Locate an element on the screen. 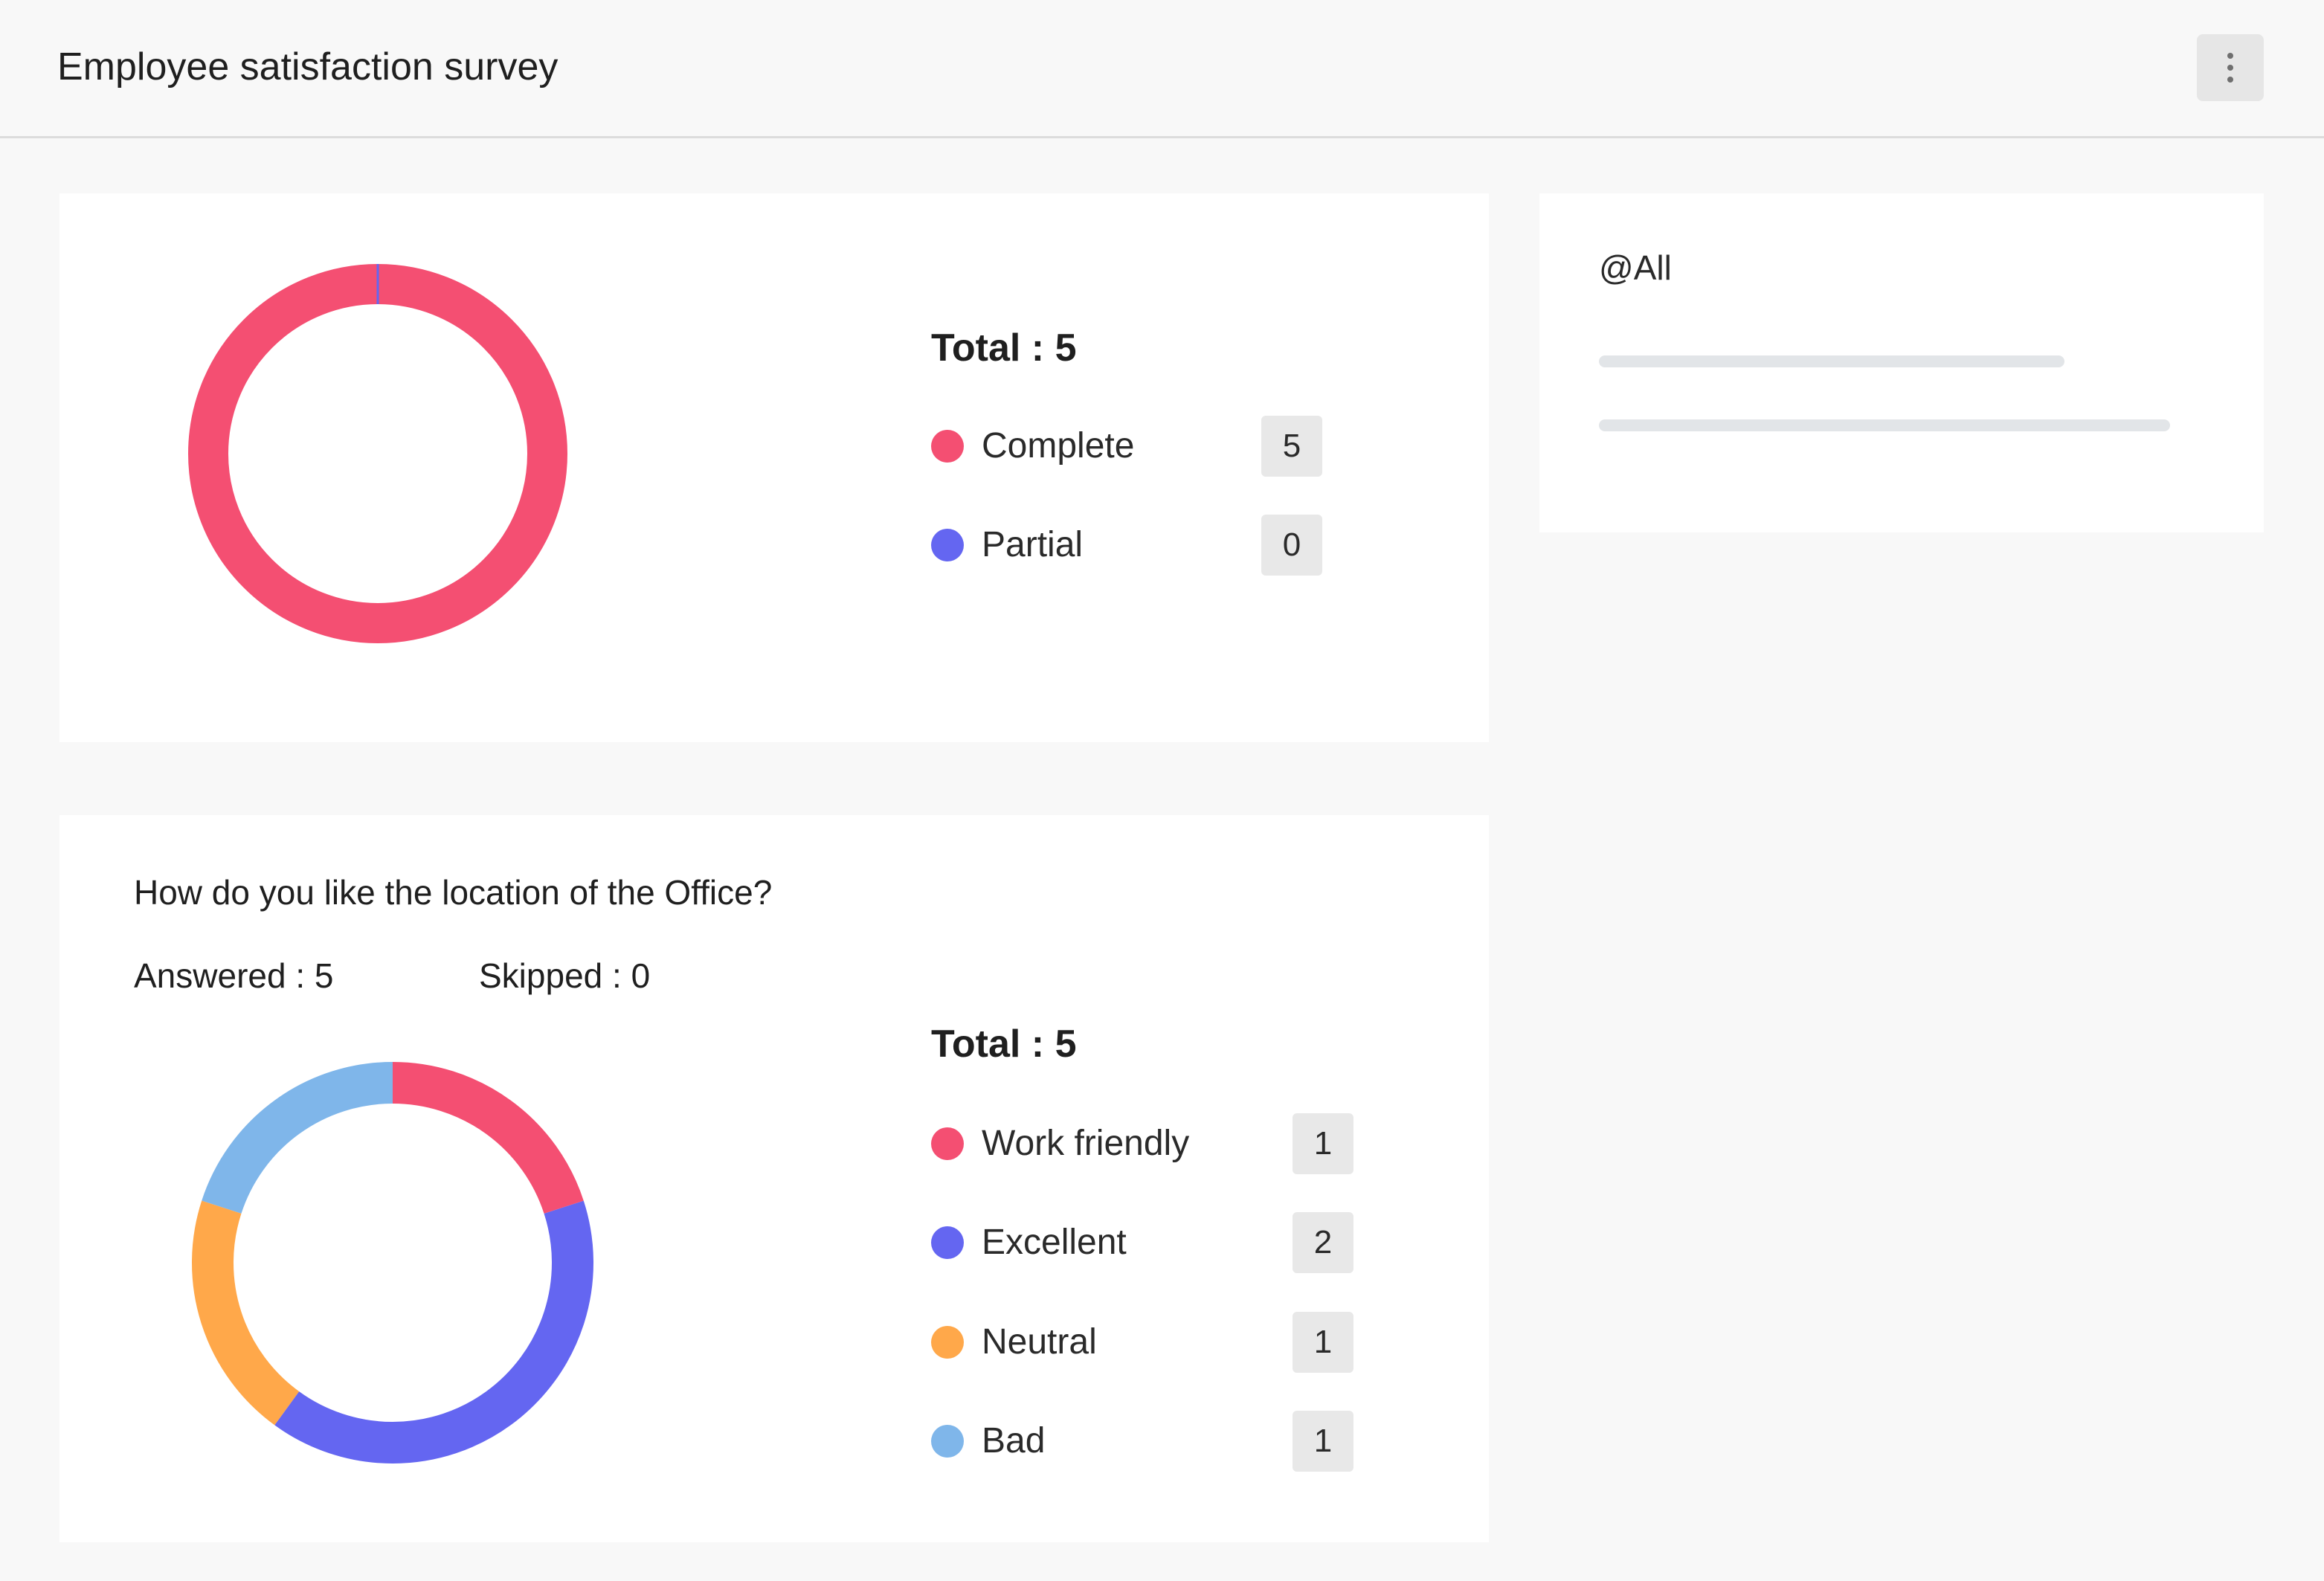  skipped-count: Skipped : 0 is located at coordinates (565, 975).